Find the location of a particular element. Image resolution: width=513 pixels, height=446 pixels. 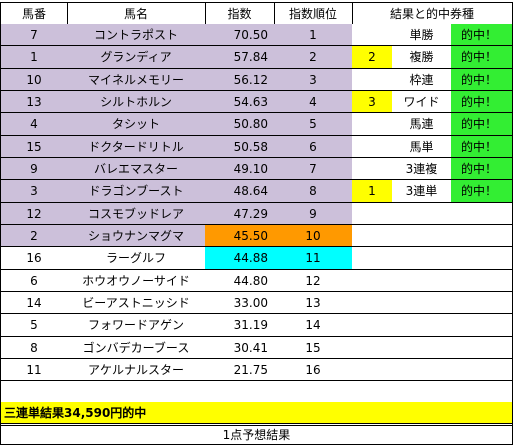

bet-type-cell: 枠連 is located at coordinates (422, 80).